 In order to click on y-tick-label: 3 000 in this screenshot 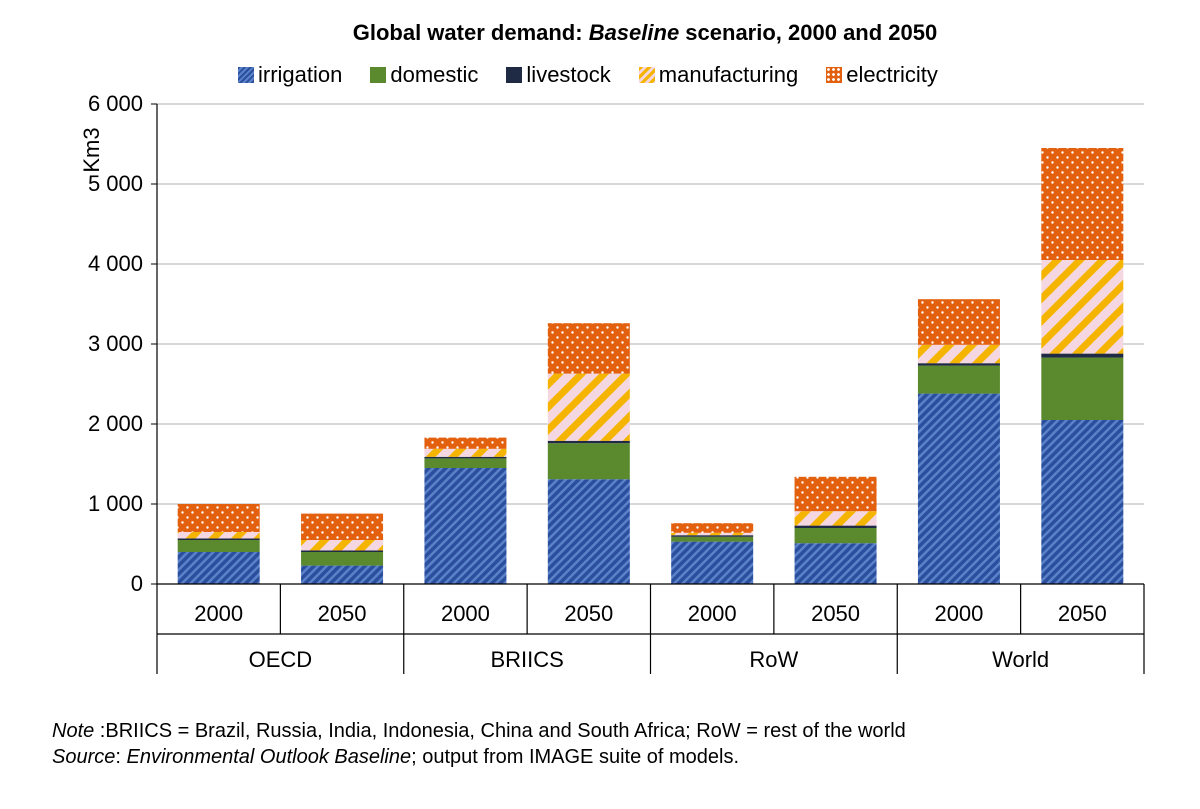, I will do `click(115, 343)`.